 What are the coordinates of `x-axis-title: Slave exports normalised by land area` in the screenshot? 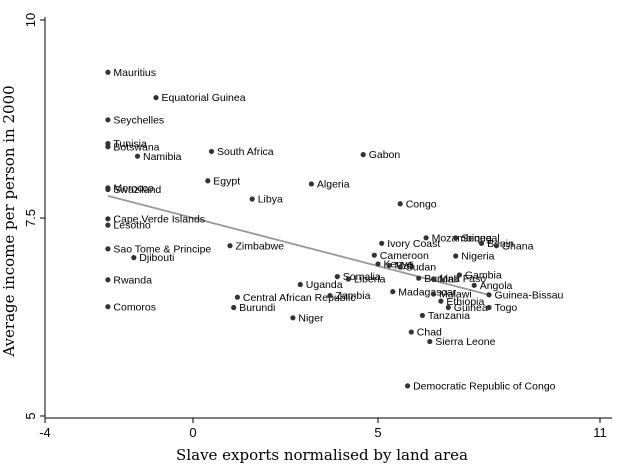 It's located at (322, 455).